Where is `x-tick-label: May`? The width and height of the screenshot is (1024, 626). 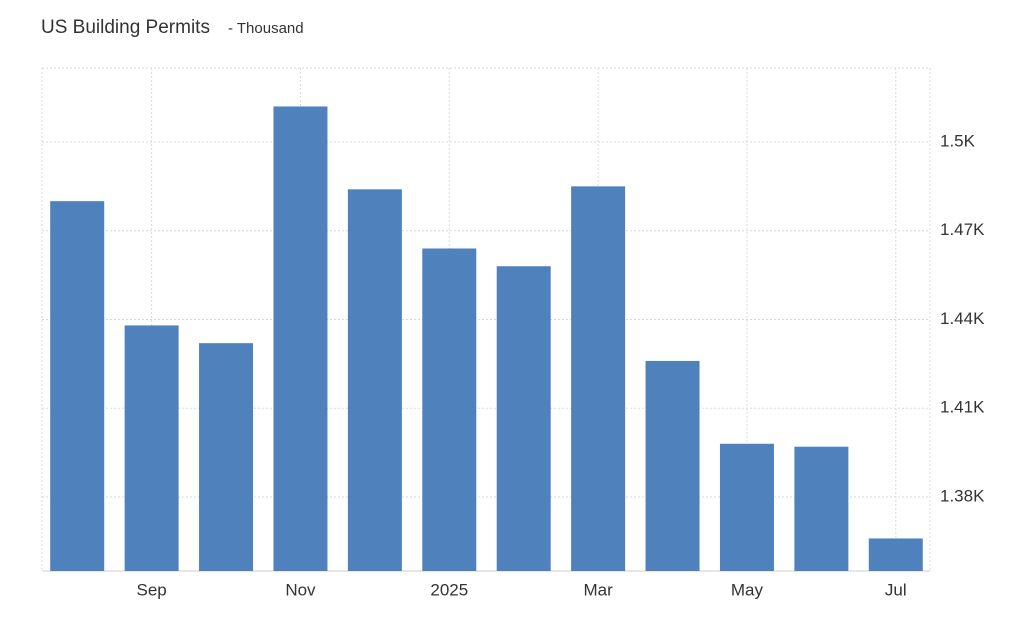
x-tick-label: May is located at coordinates (747, 589).